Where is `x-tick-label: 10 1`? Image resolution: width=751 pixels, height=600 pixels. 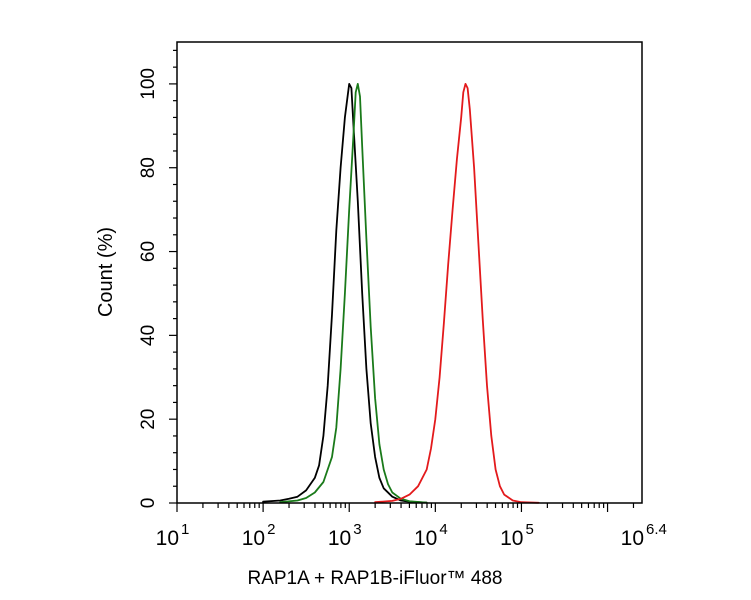
x-tick-label: 10 1 is located at coordinates (173, 535).